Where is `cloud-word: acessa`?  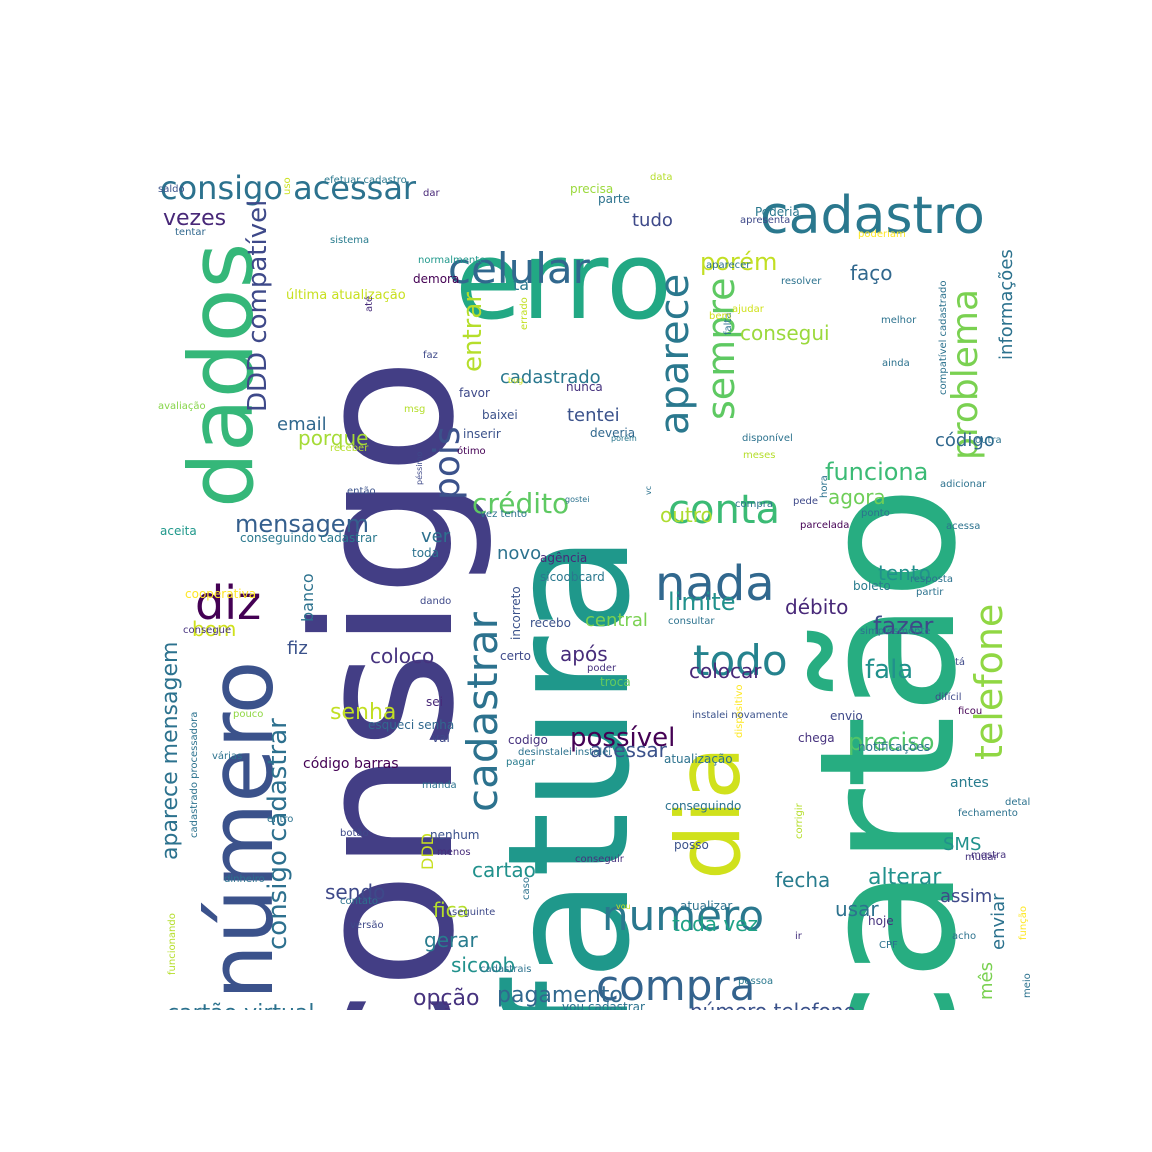
cloud-word: acessa is located at coordinates (963, 526).